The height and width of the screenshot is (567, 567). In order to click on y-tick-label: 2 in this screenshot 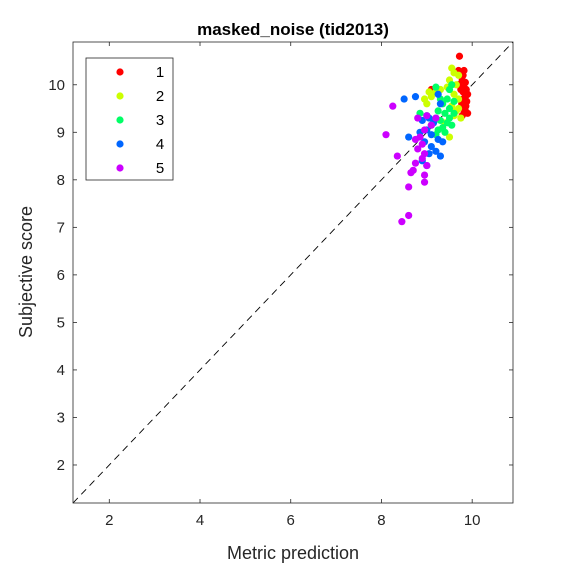, I will do `click(61, 465)`.